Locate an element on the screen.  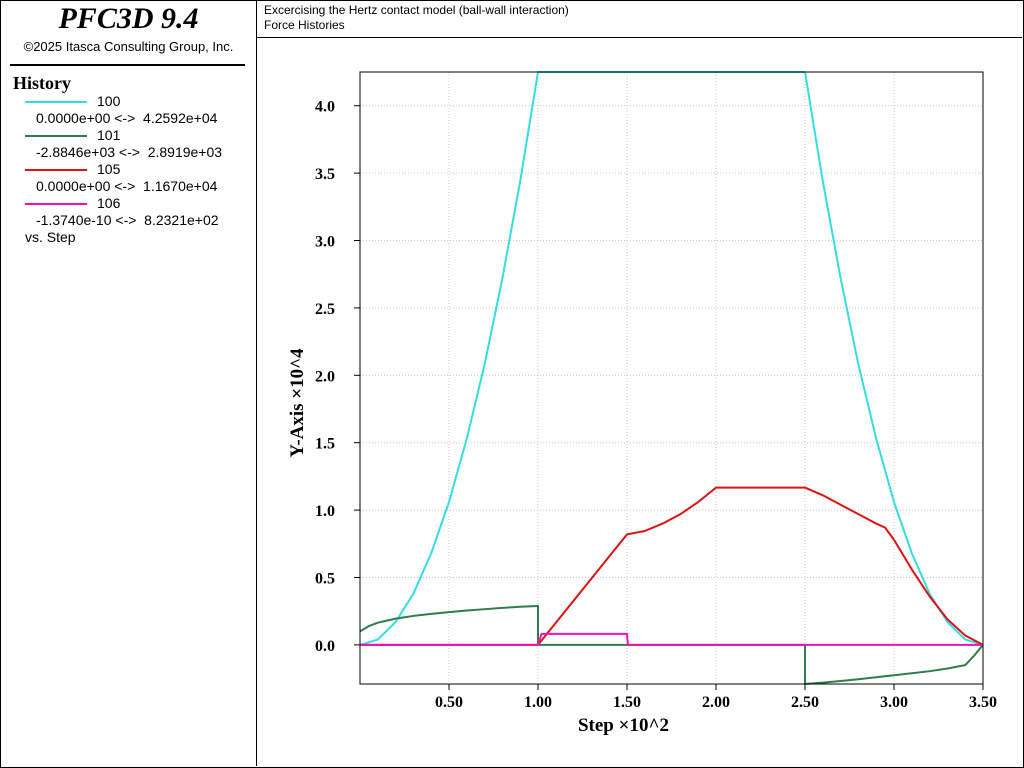
legend-entry-106: 106 -1.3740e-10 <-> 8.2321e+02 is located at coordinates (128, 212).